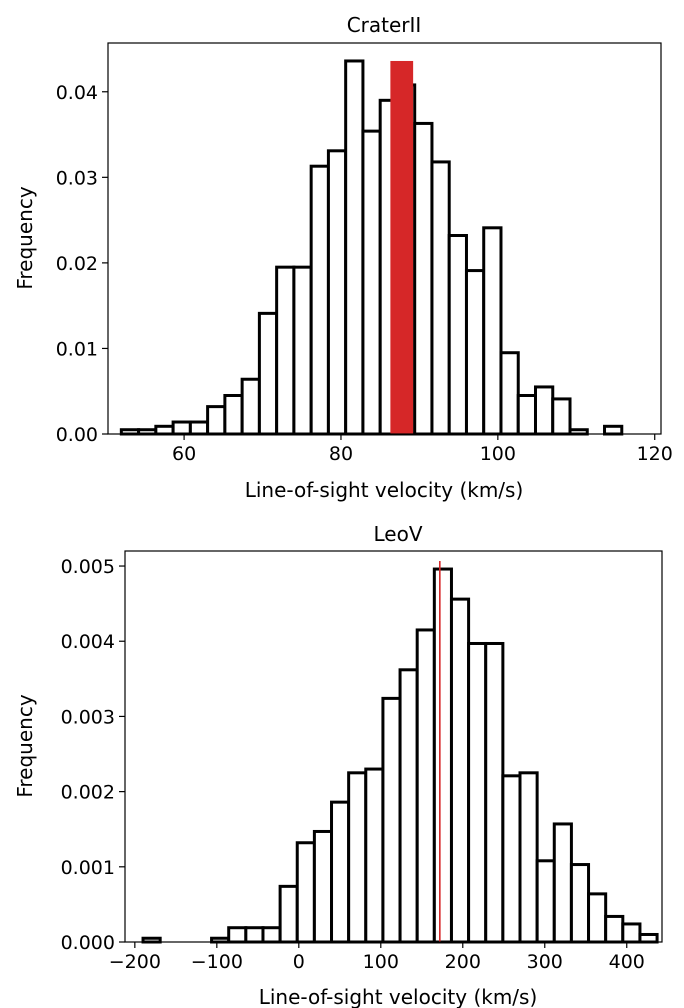  What do you see at coordinates (397, 534) in the screenshot?
I see `chart-title: LeoV` at bounding box center [397, 534].